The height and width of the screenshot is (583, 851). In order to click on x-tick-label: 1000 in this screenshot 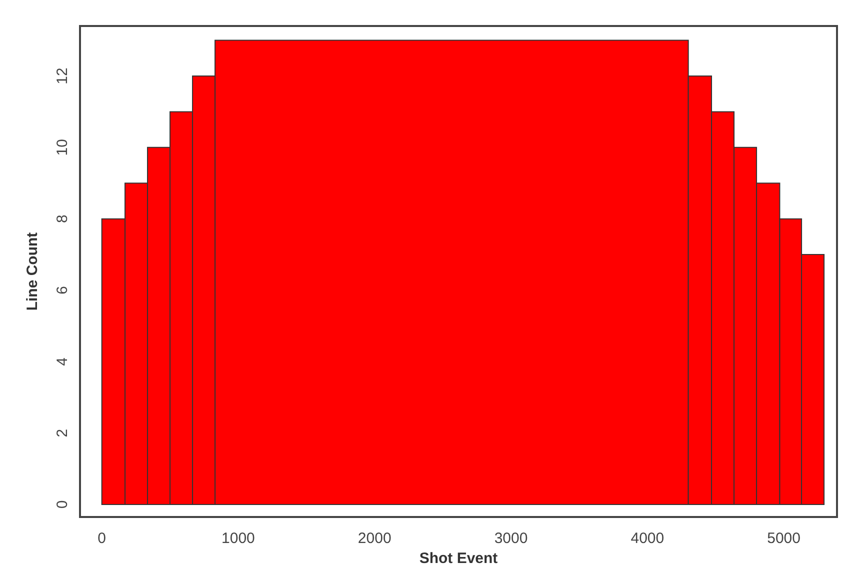, I will do `click(238, 538)`.